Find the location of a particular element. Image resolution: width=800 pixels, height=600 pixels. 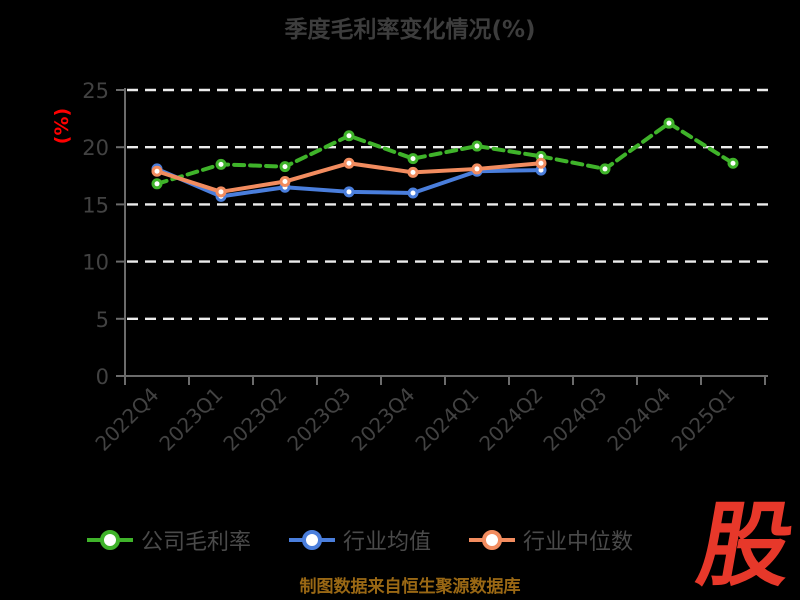

svg-text: 20 is located at coordinates (95, 148).